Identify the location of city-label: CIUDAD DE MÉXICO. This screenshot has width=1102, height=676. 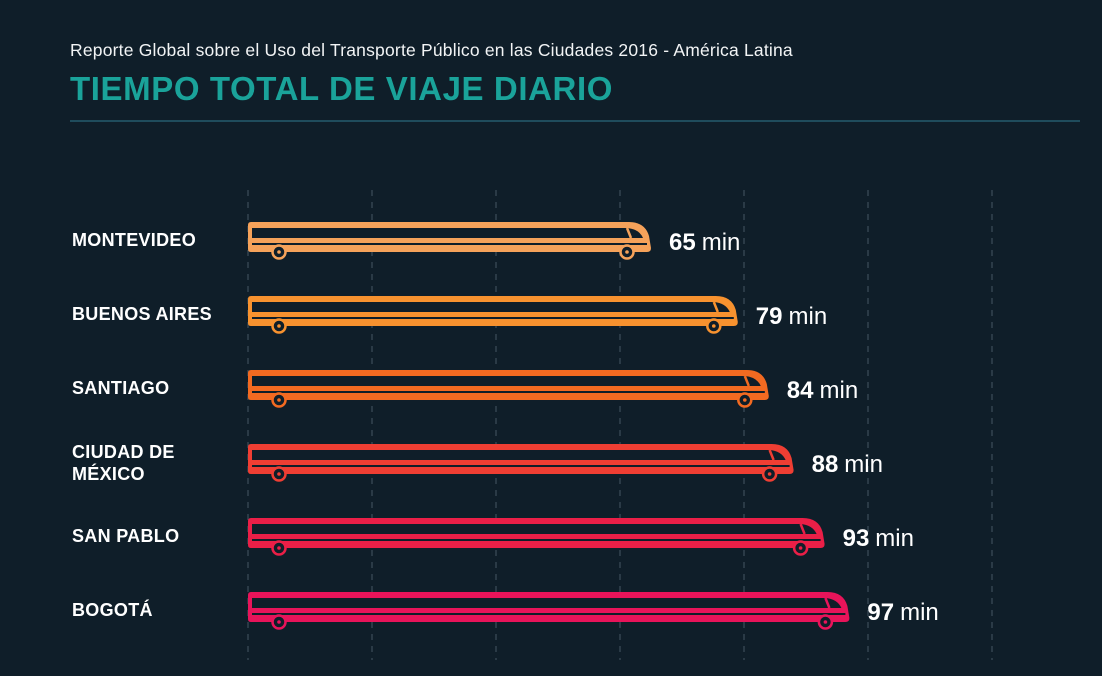
(123, 463).